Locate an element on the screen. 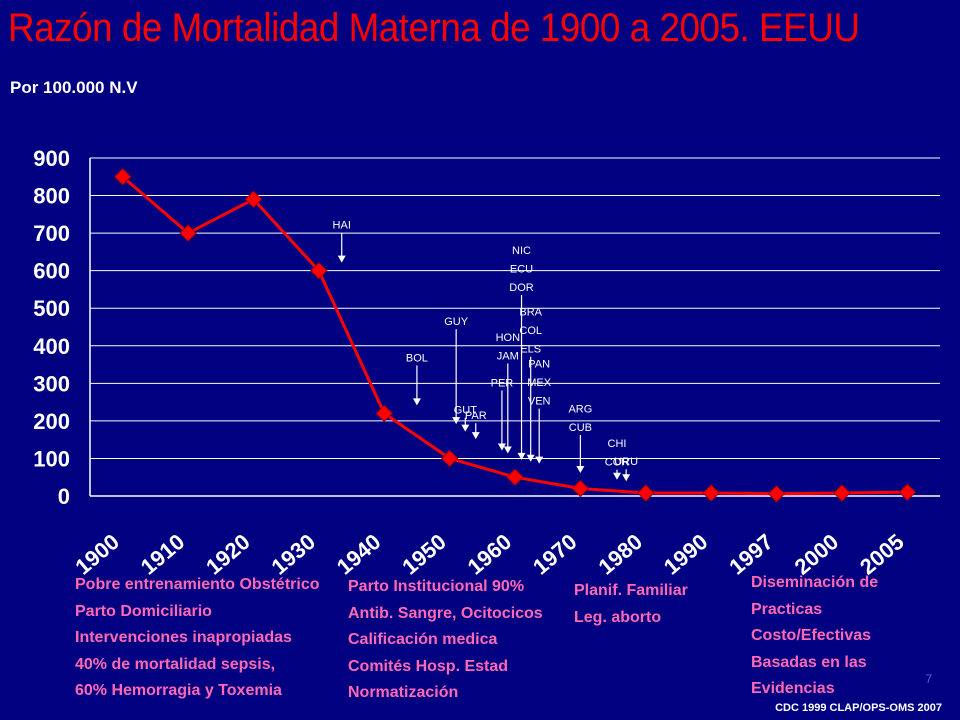 This screenshot has height=720, width=960. note-line: Parto Domiciliario is located at coordinates (143, 611).